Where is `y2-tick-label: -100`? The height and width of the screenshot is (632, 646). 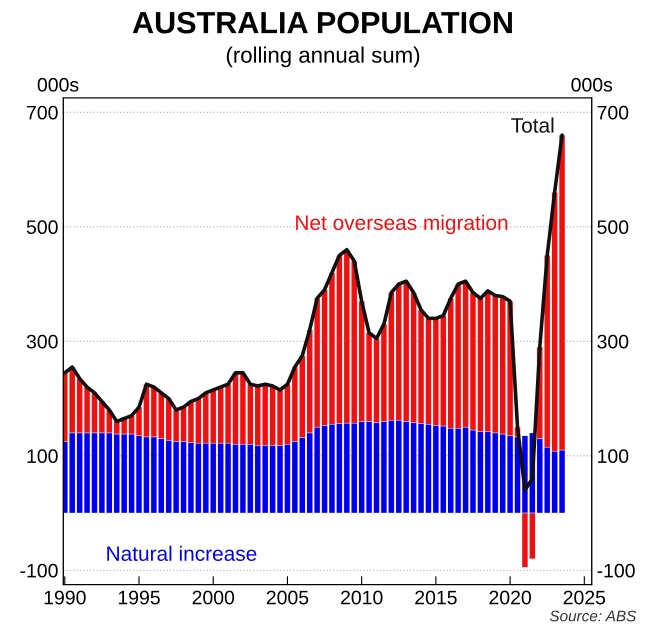
y2-tick-label: -100 is located at coordinates (616, 571).